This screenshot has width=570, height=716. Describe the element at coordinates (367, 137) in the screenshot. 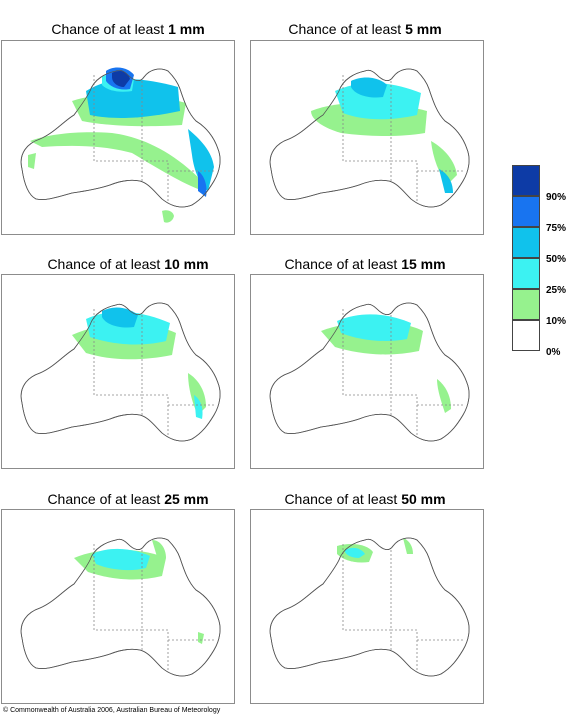

I see `map-panel-5mm` at that location.